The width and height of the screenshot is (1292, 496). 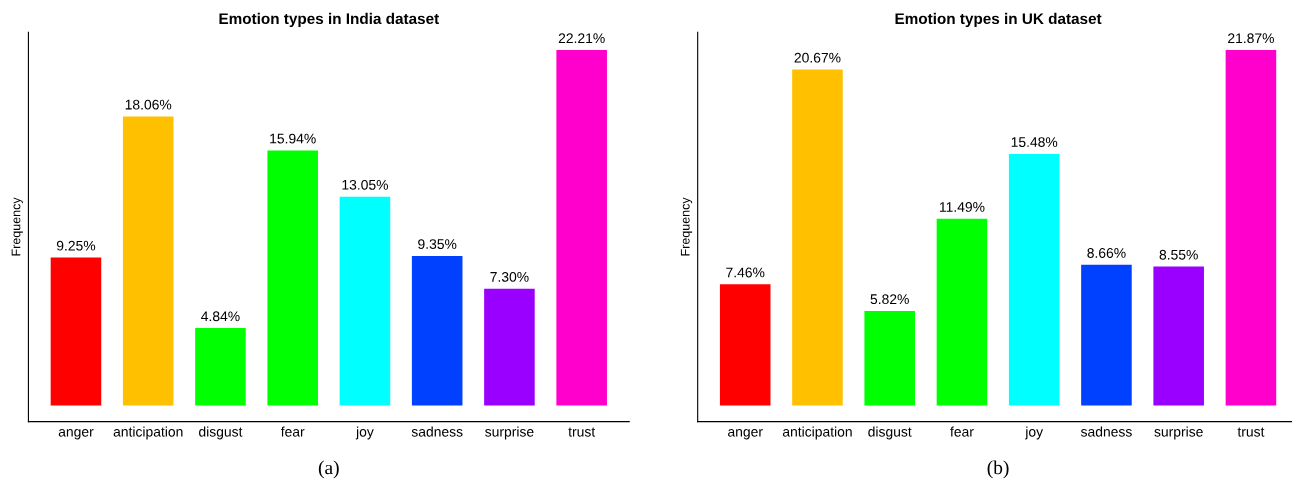 What do you see at coordinates (962, 207) in the screenshot?
I see `data-label: 11.49%` at bounding box center [962, 207].